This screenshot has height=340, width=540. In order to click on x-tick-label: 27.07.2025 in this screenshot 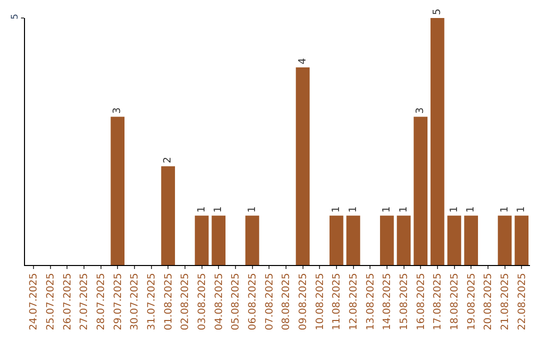, I will do `click(84, 301)`.